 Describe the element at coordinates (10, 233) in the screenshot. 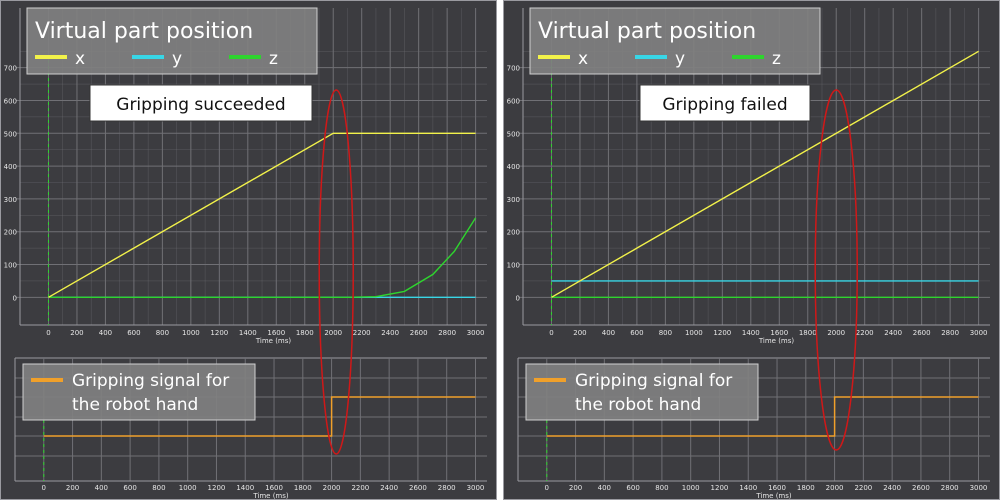

I see `y-tick-label: 200` at that location.